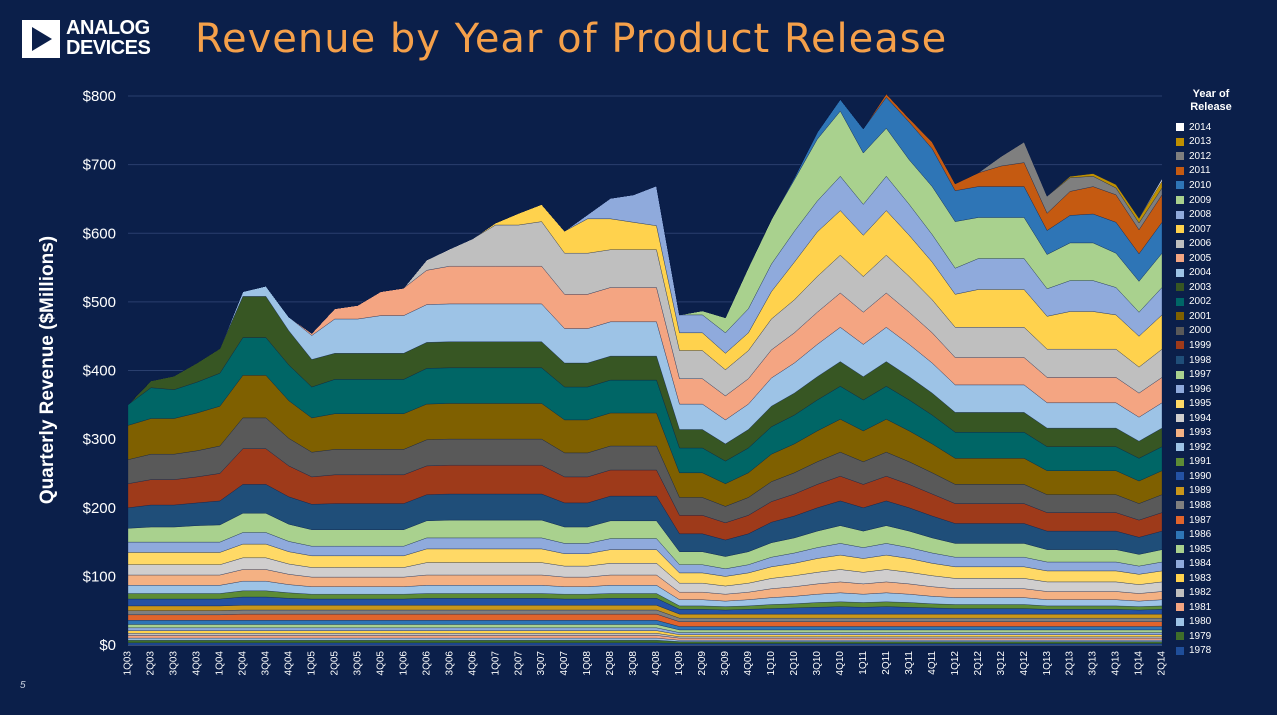 The height and width of the screenshot is (715, 1277). I want to click on legend-label: 1983, so click(1200, 578).